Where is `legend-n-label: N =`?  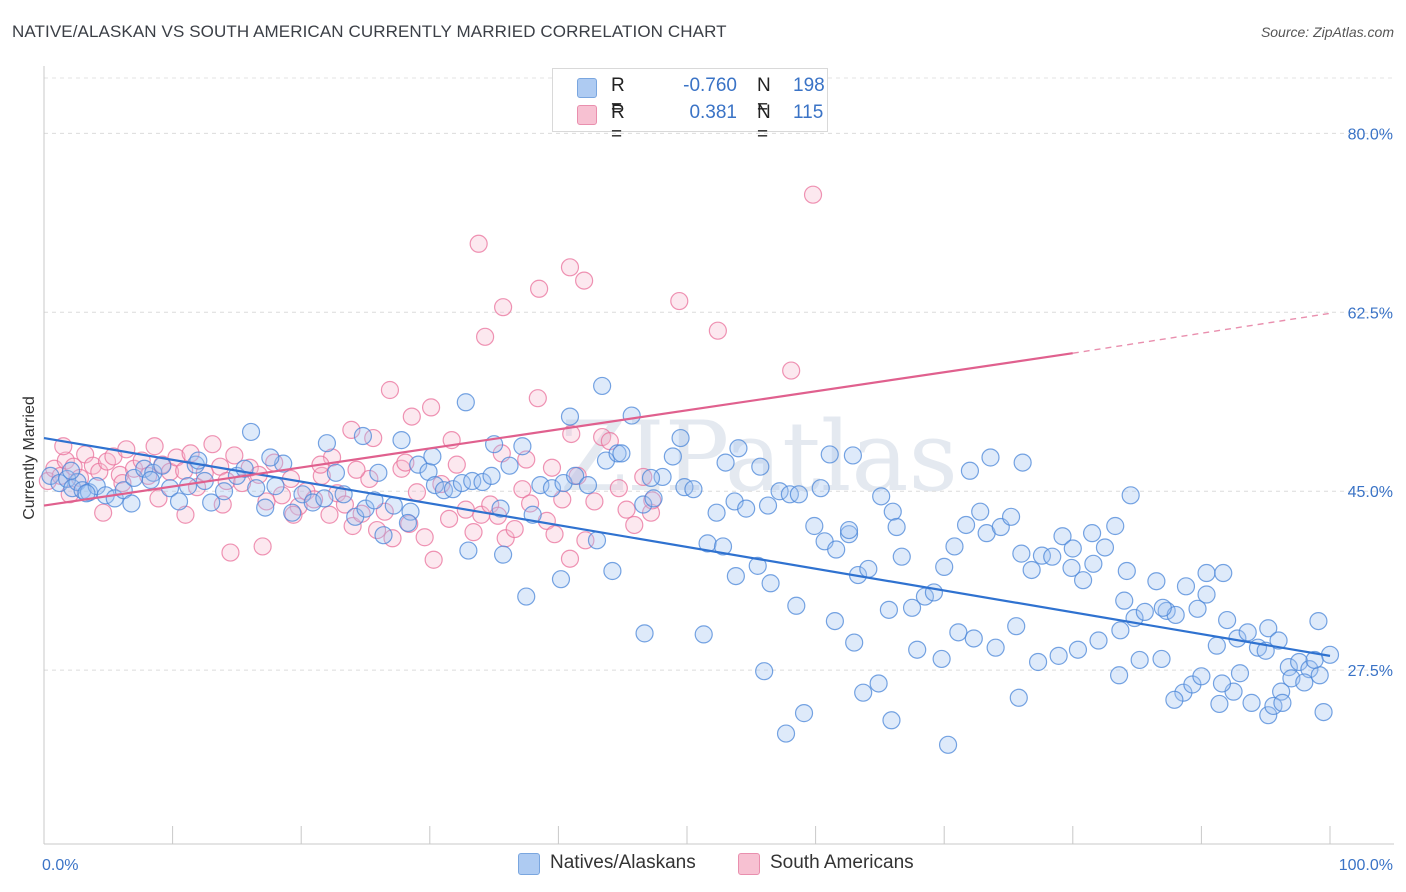
legend-n-label: N = is located at coordinates (764, 123).